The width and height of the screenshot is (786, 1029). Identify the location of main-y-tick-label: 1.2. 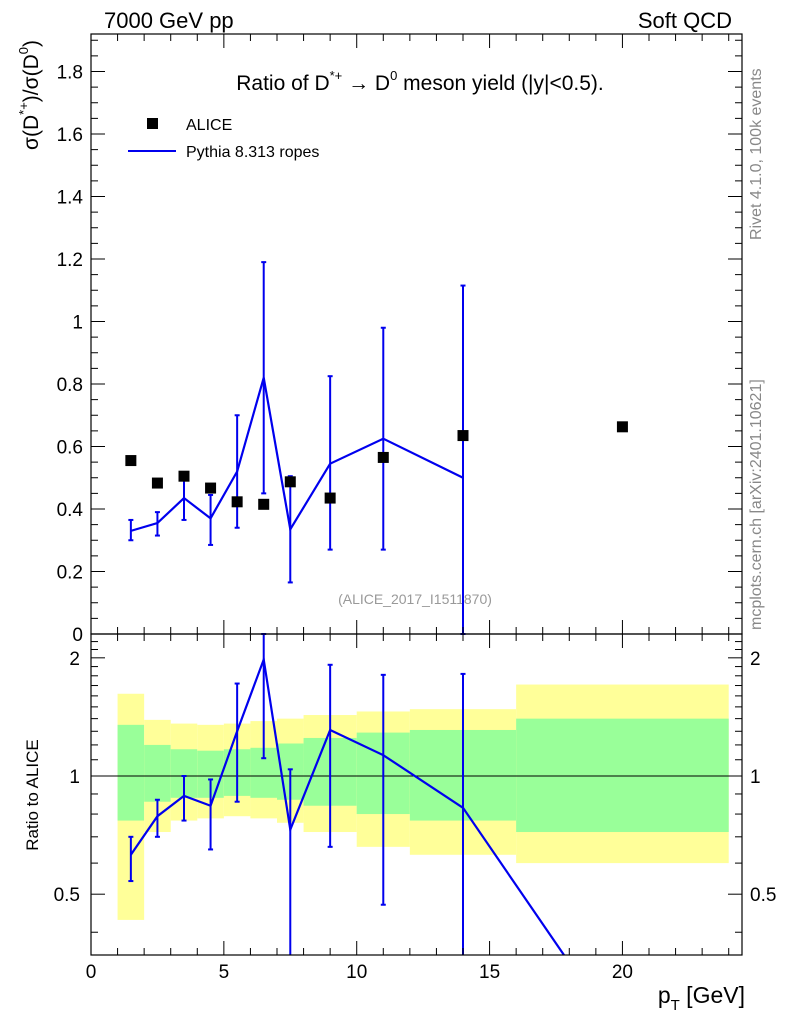
(70, 260).